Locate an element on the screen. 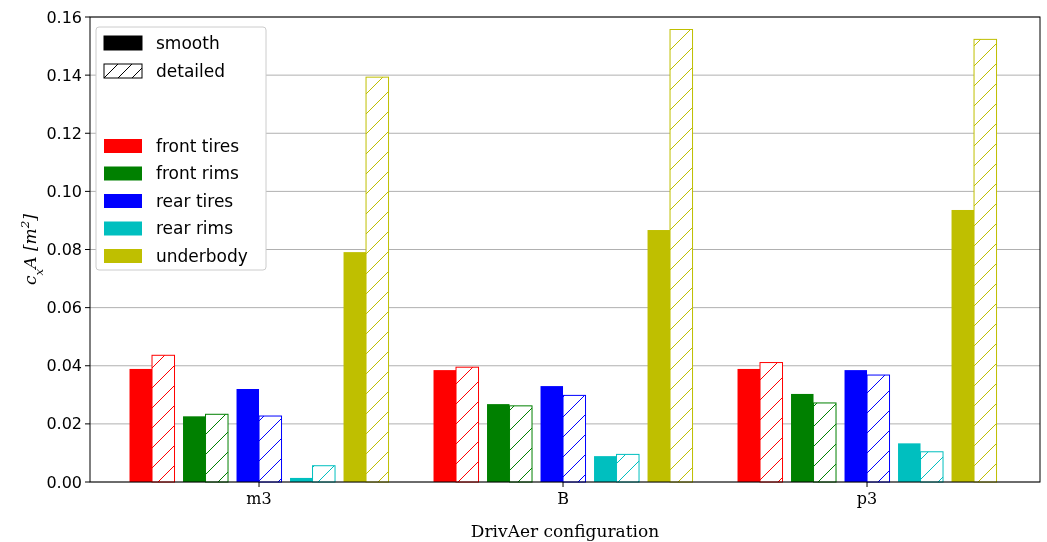 Image resolution: width=1047 pixels, height=542 pixels. y-tick-label: 0.12 is located at coordinates (64, 133).